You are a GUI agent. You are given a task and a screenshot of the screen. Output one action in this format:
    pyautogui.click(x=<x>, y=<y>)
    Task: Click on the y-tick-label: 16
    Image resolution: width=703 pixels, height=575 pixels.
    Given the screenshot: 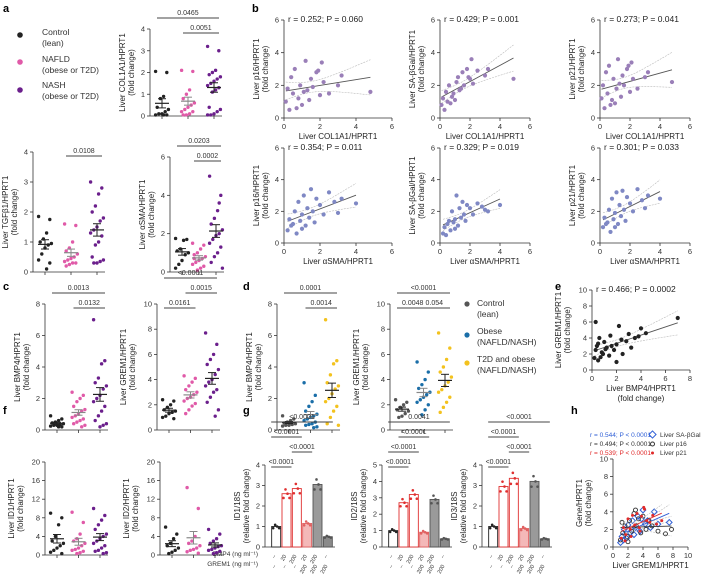 What is the action you would take?
    pyautogui.click(x=151, y=480)
    